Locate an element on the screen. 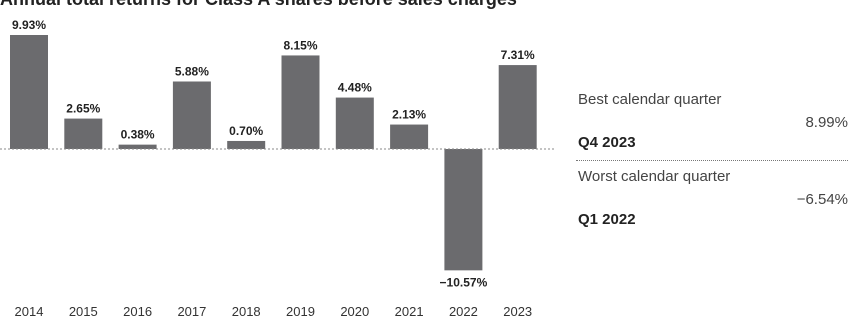 This screenshot has width=856, height=320. best-quarter-period: Q4 2023 is located at coordinates (607, 142).